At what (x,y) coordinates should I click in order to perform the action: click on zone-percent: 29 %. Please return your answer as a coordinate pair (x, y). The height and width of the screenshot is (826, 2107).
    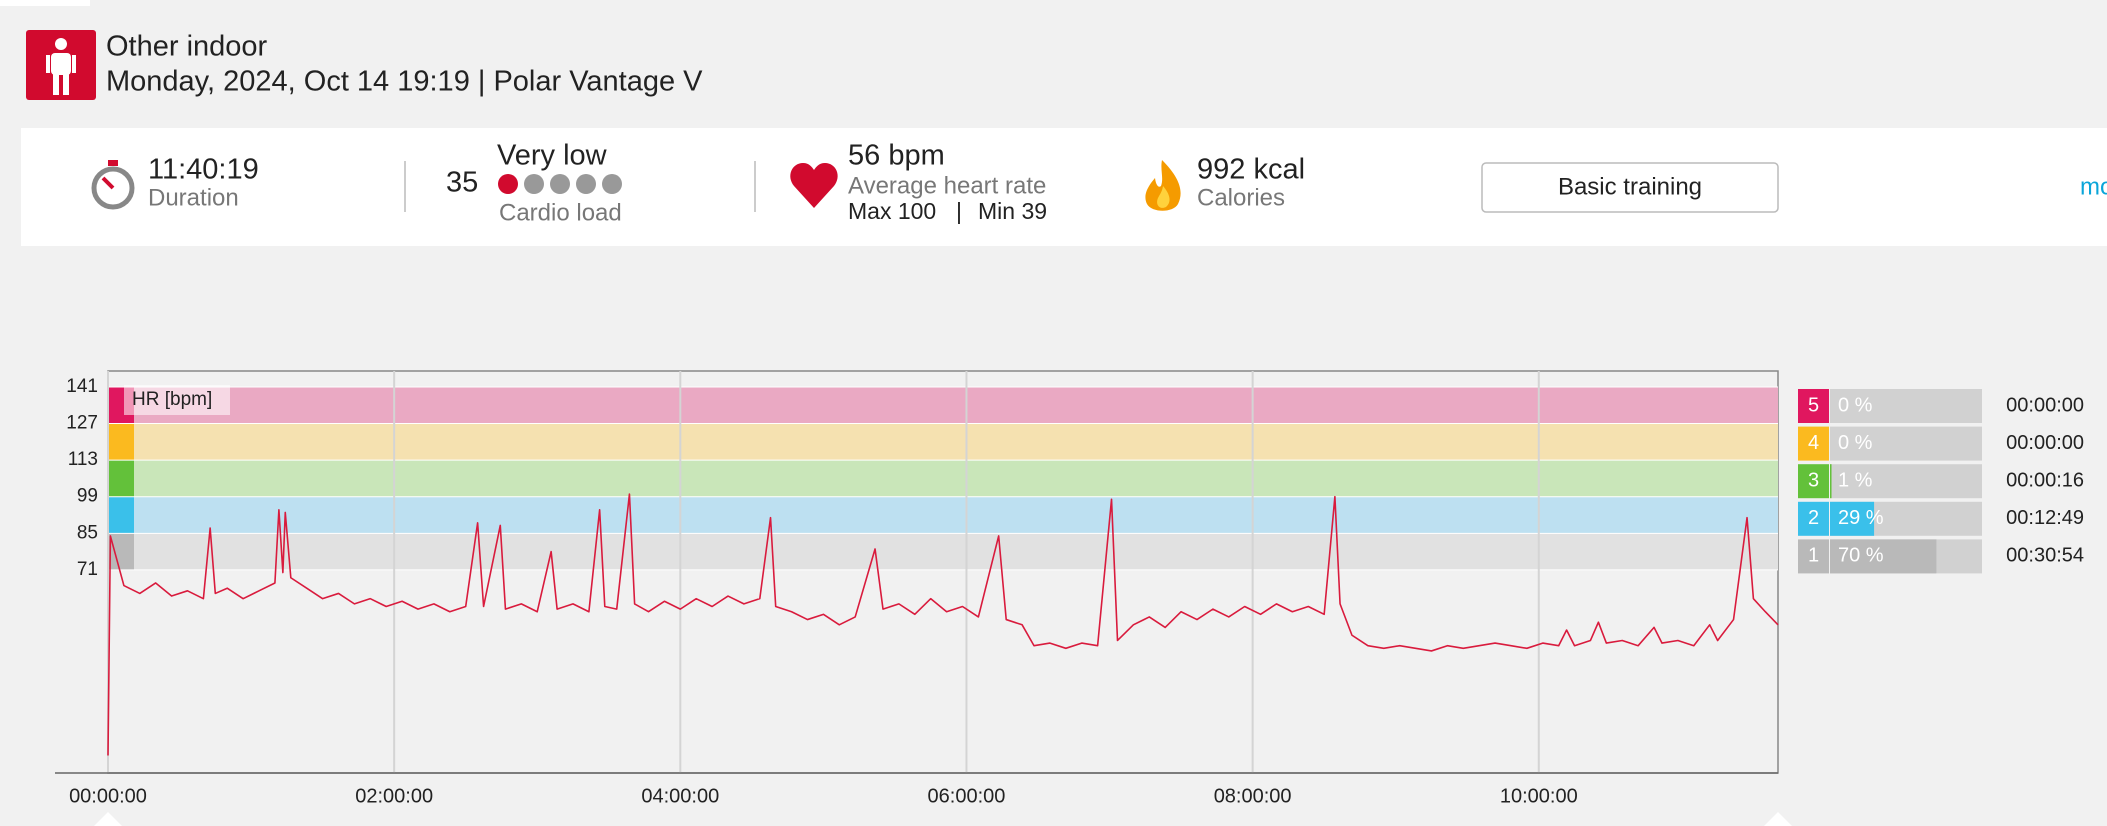
    Looking at the image, I should click on (1861, 518).